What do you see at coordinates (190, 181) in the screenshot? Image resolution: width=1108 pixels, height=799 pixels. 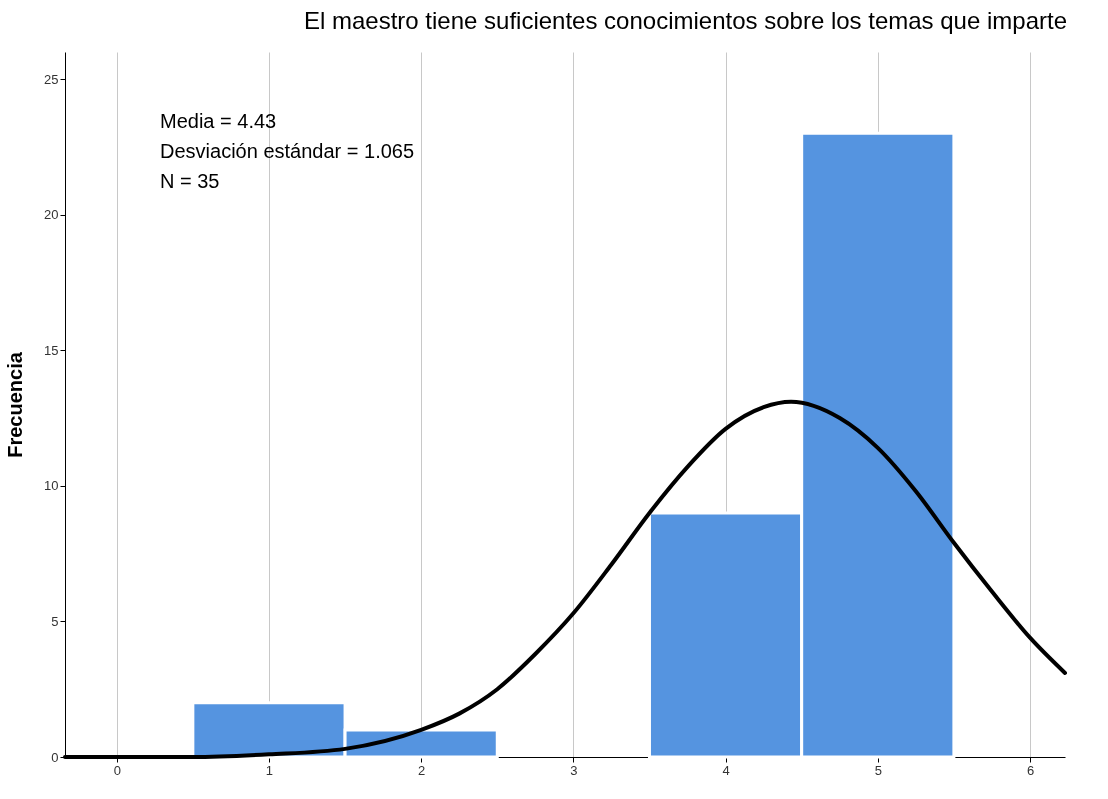 I see `annotation: N = 35` at bounding box center [190, 181].